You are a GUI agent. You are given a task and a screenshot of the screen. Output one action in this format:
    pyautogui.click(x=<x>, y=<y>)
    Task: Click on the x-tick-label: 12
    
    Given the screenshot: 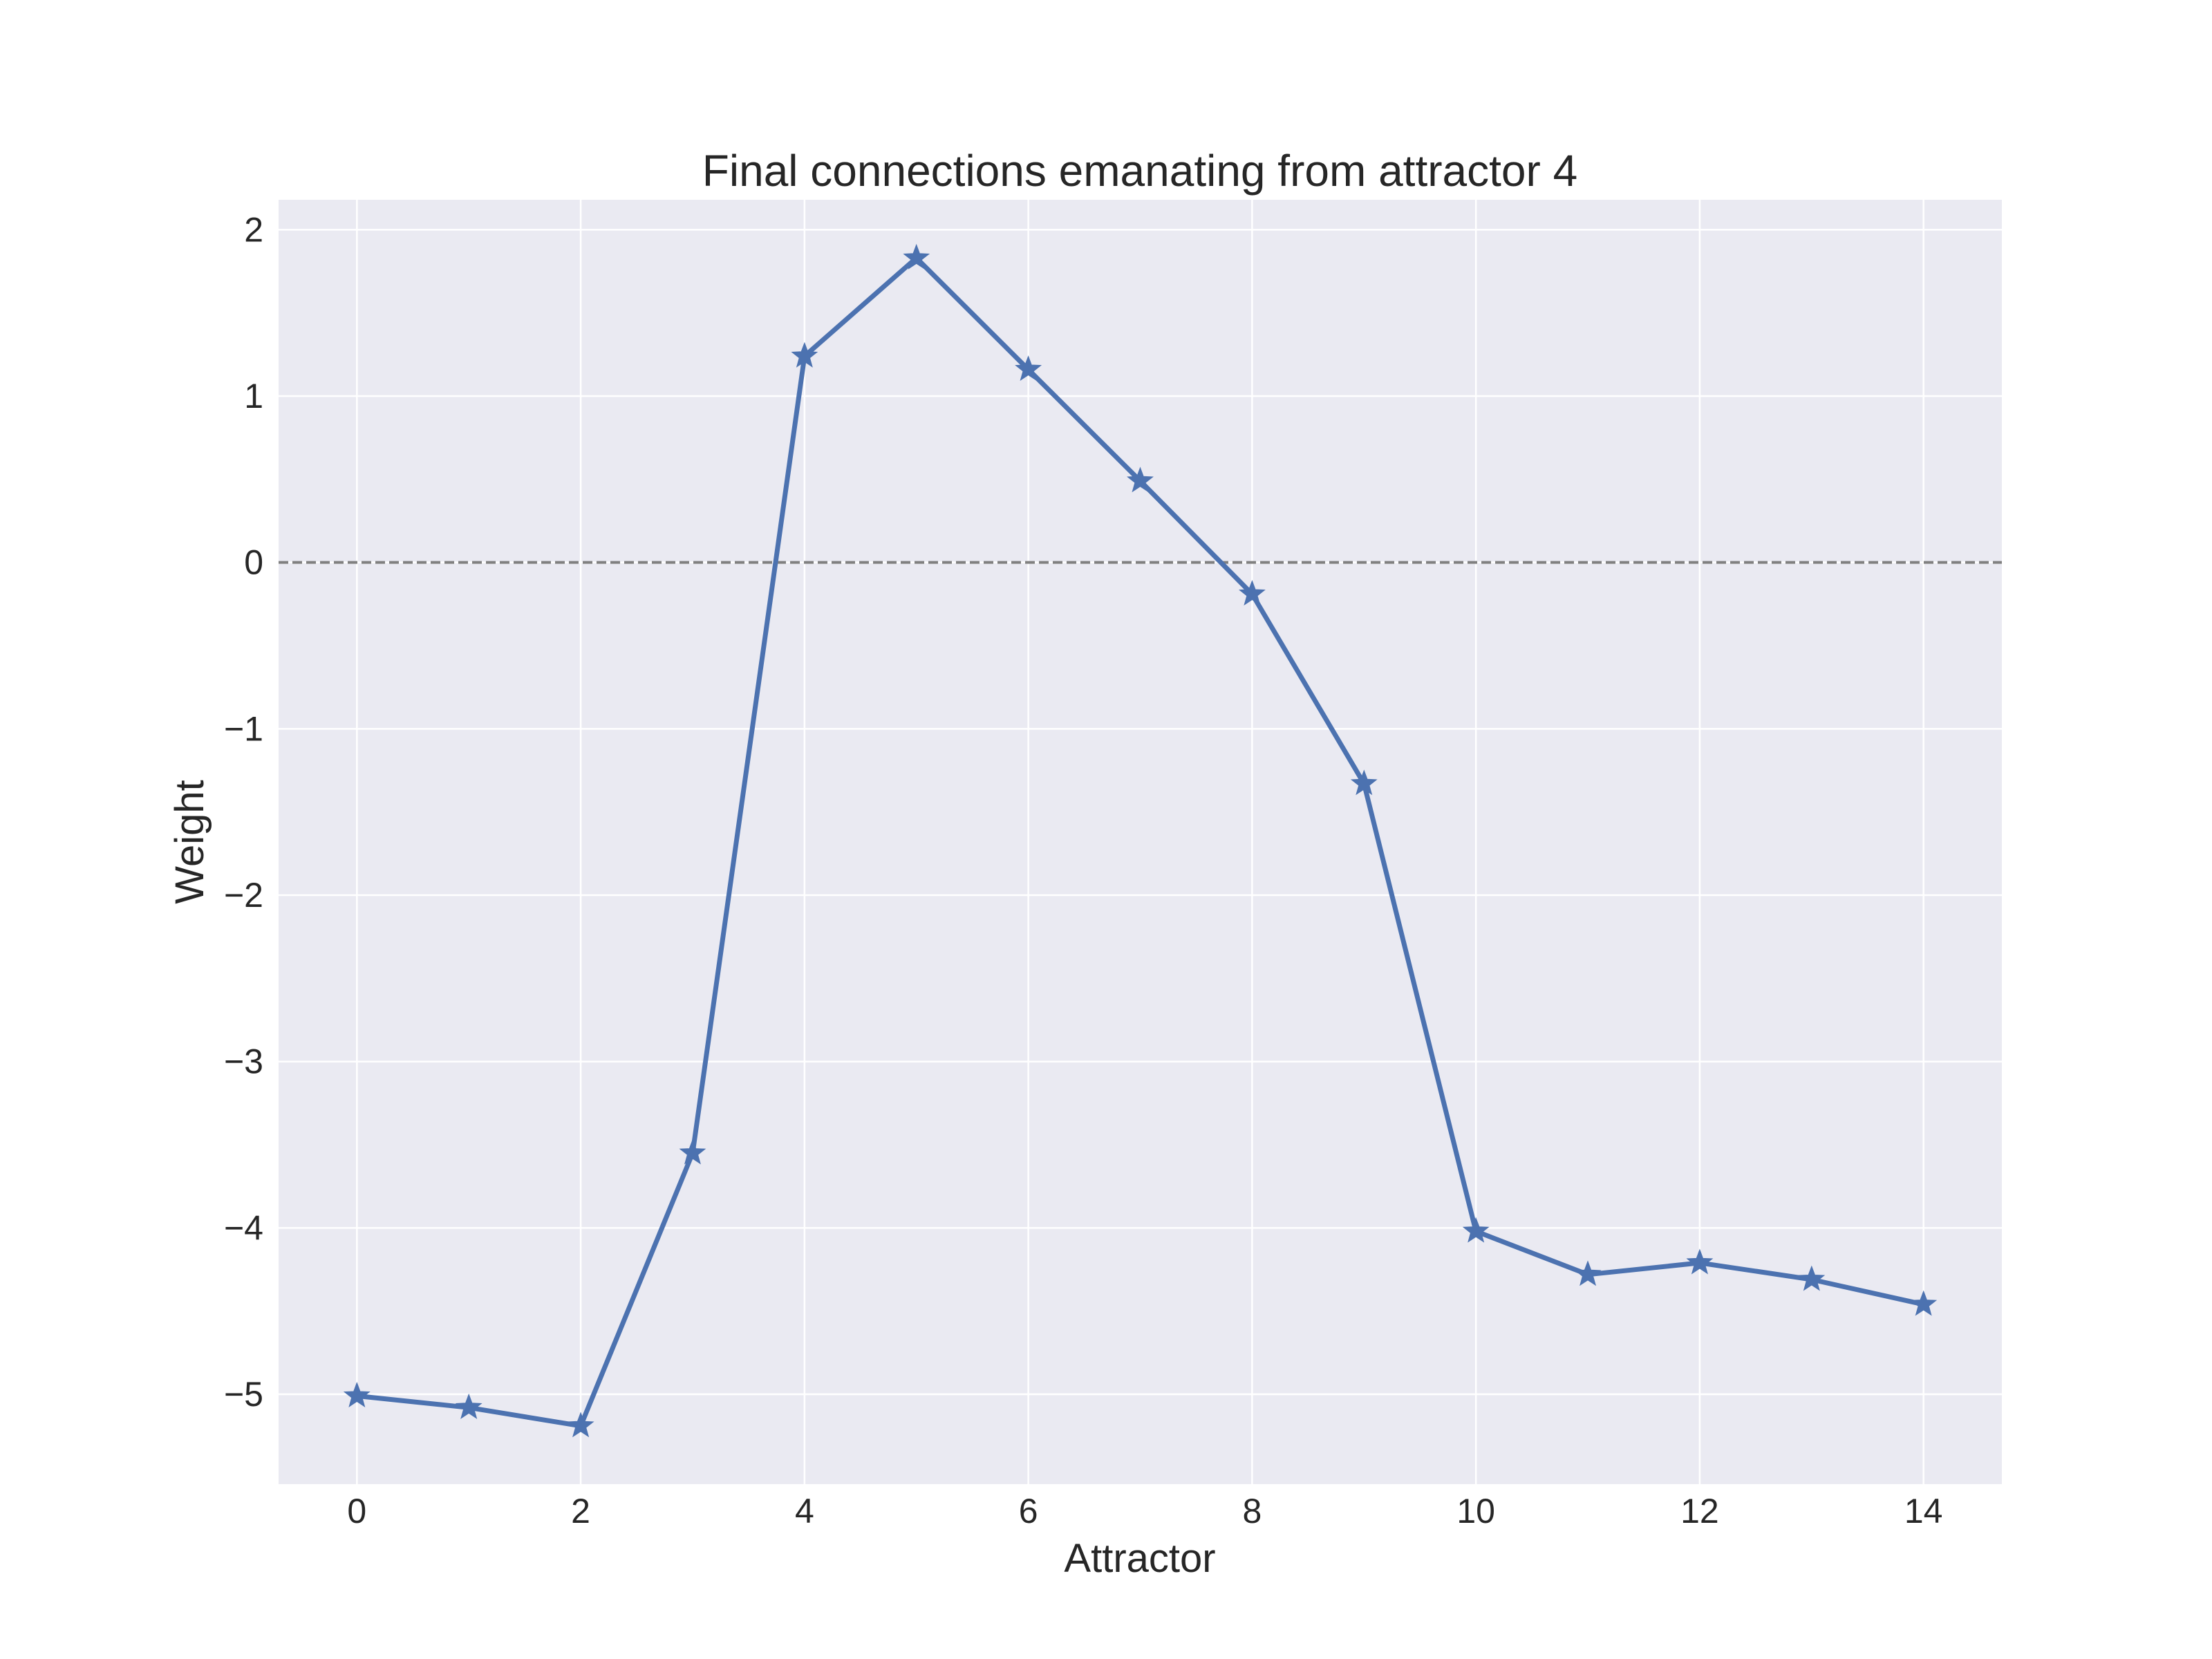 What is the action you would take?
    pyautogui.click(x=1699, y=1511)
    